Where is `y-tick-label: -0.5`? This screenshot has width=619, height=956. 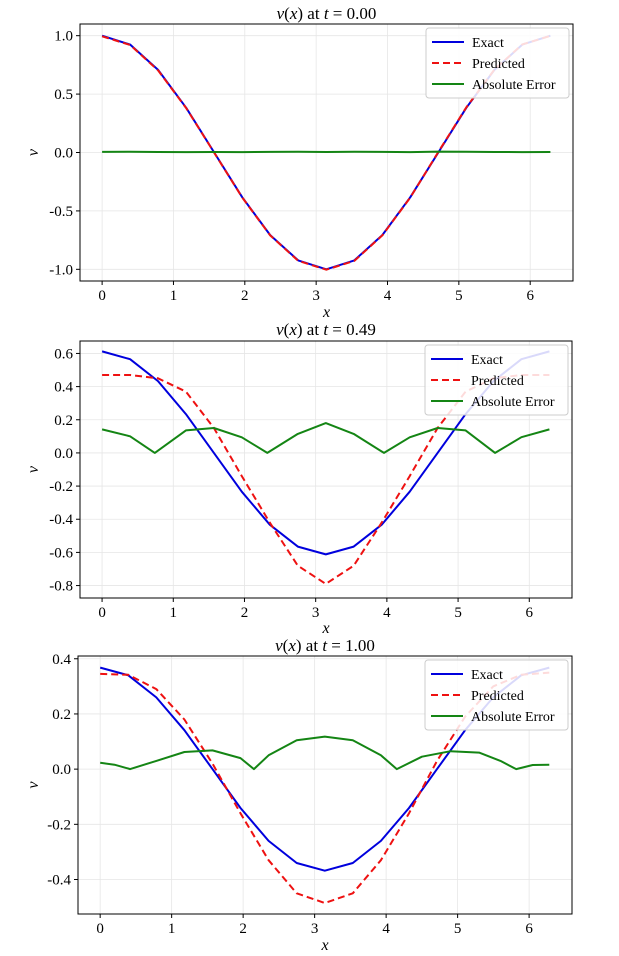 y-tick-label: -0.5 is located at coordinates (61, 212).